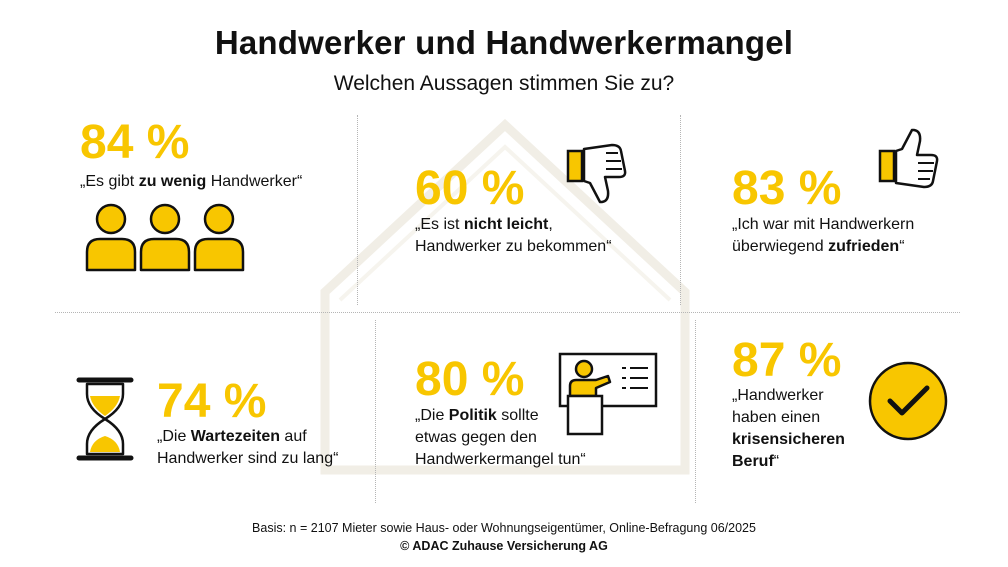 The height and width of the screenshot is (567, 1008). I want to click on presenter-lectern-icon, so click(608, 394).